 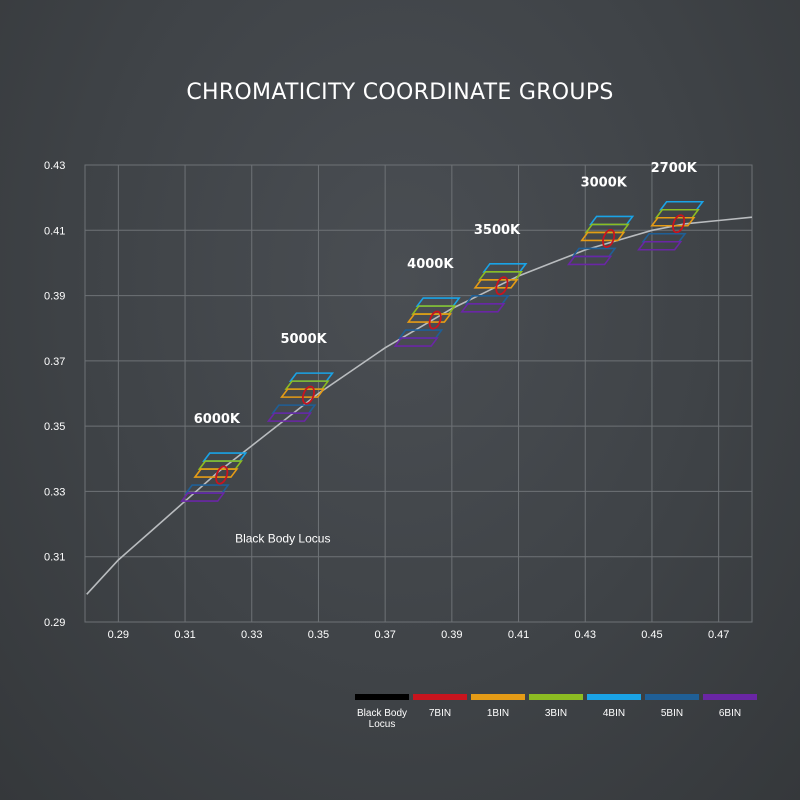 What do you see at coordinates (54, 623) in the screenshot?
I see `y-tick-label: 0.29` at bounding box center [54, 623].